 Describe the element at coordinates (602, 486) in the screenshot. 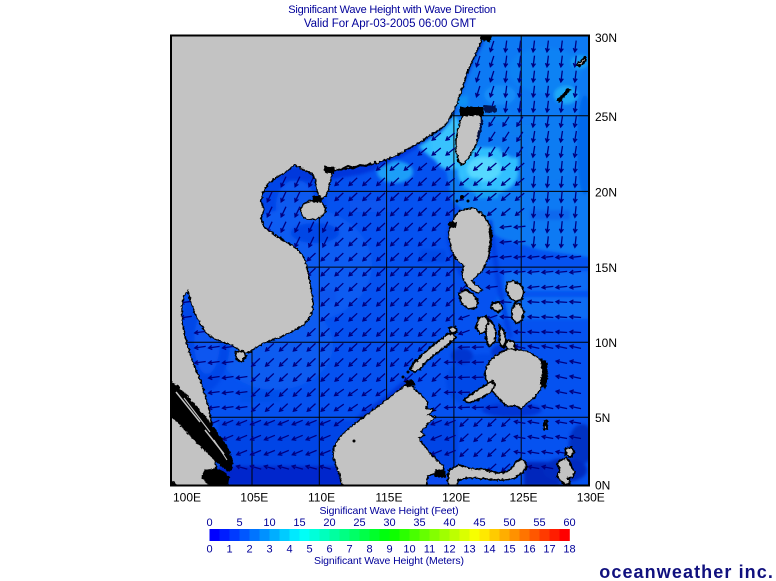

I see `svg-text: 0N` at that location.